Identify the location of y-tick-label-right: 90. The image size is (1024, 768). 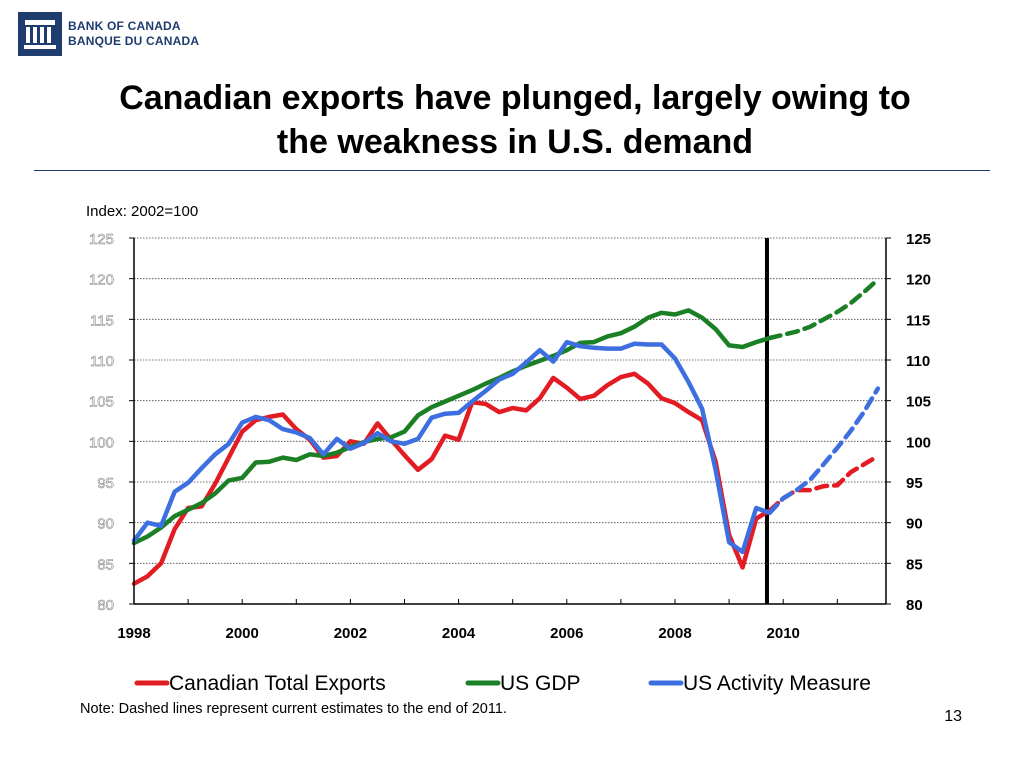
(914, 524).